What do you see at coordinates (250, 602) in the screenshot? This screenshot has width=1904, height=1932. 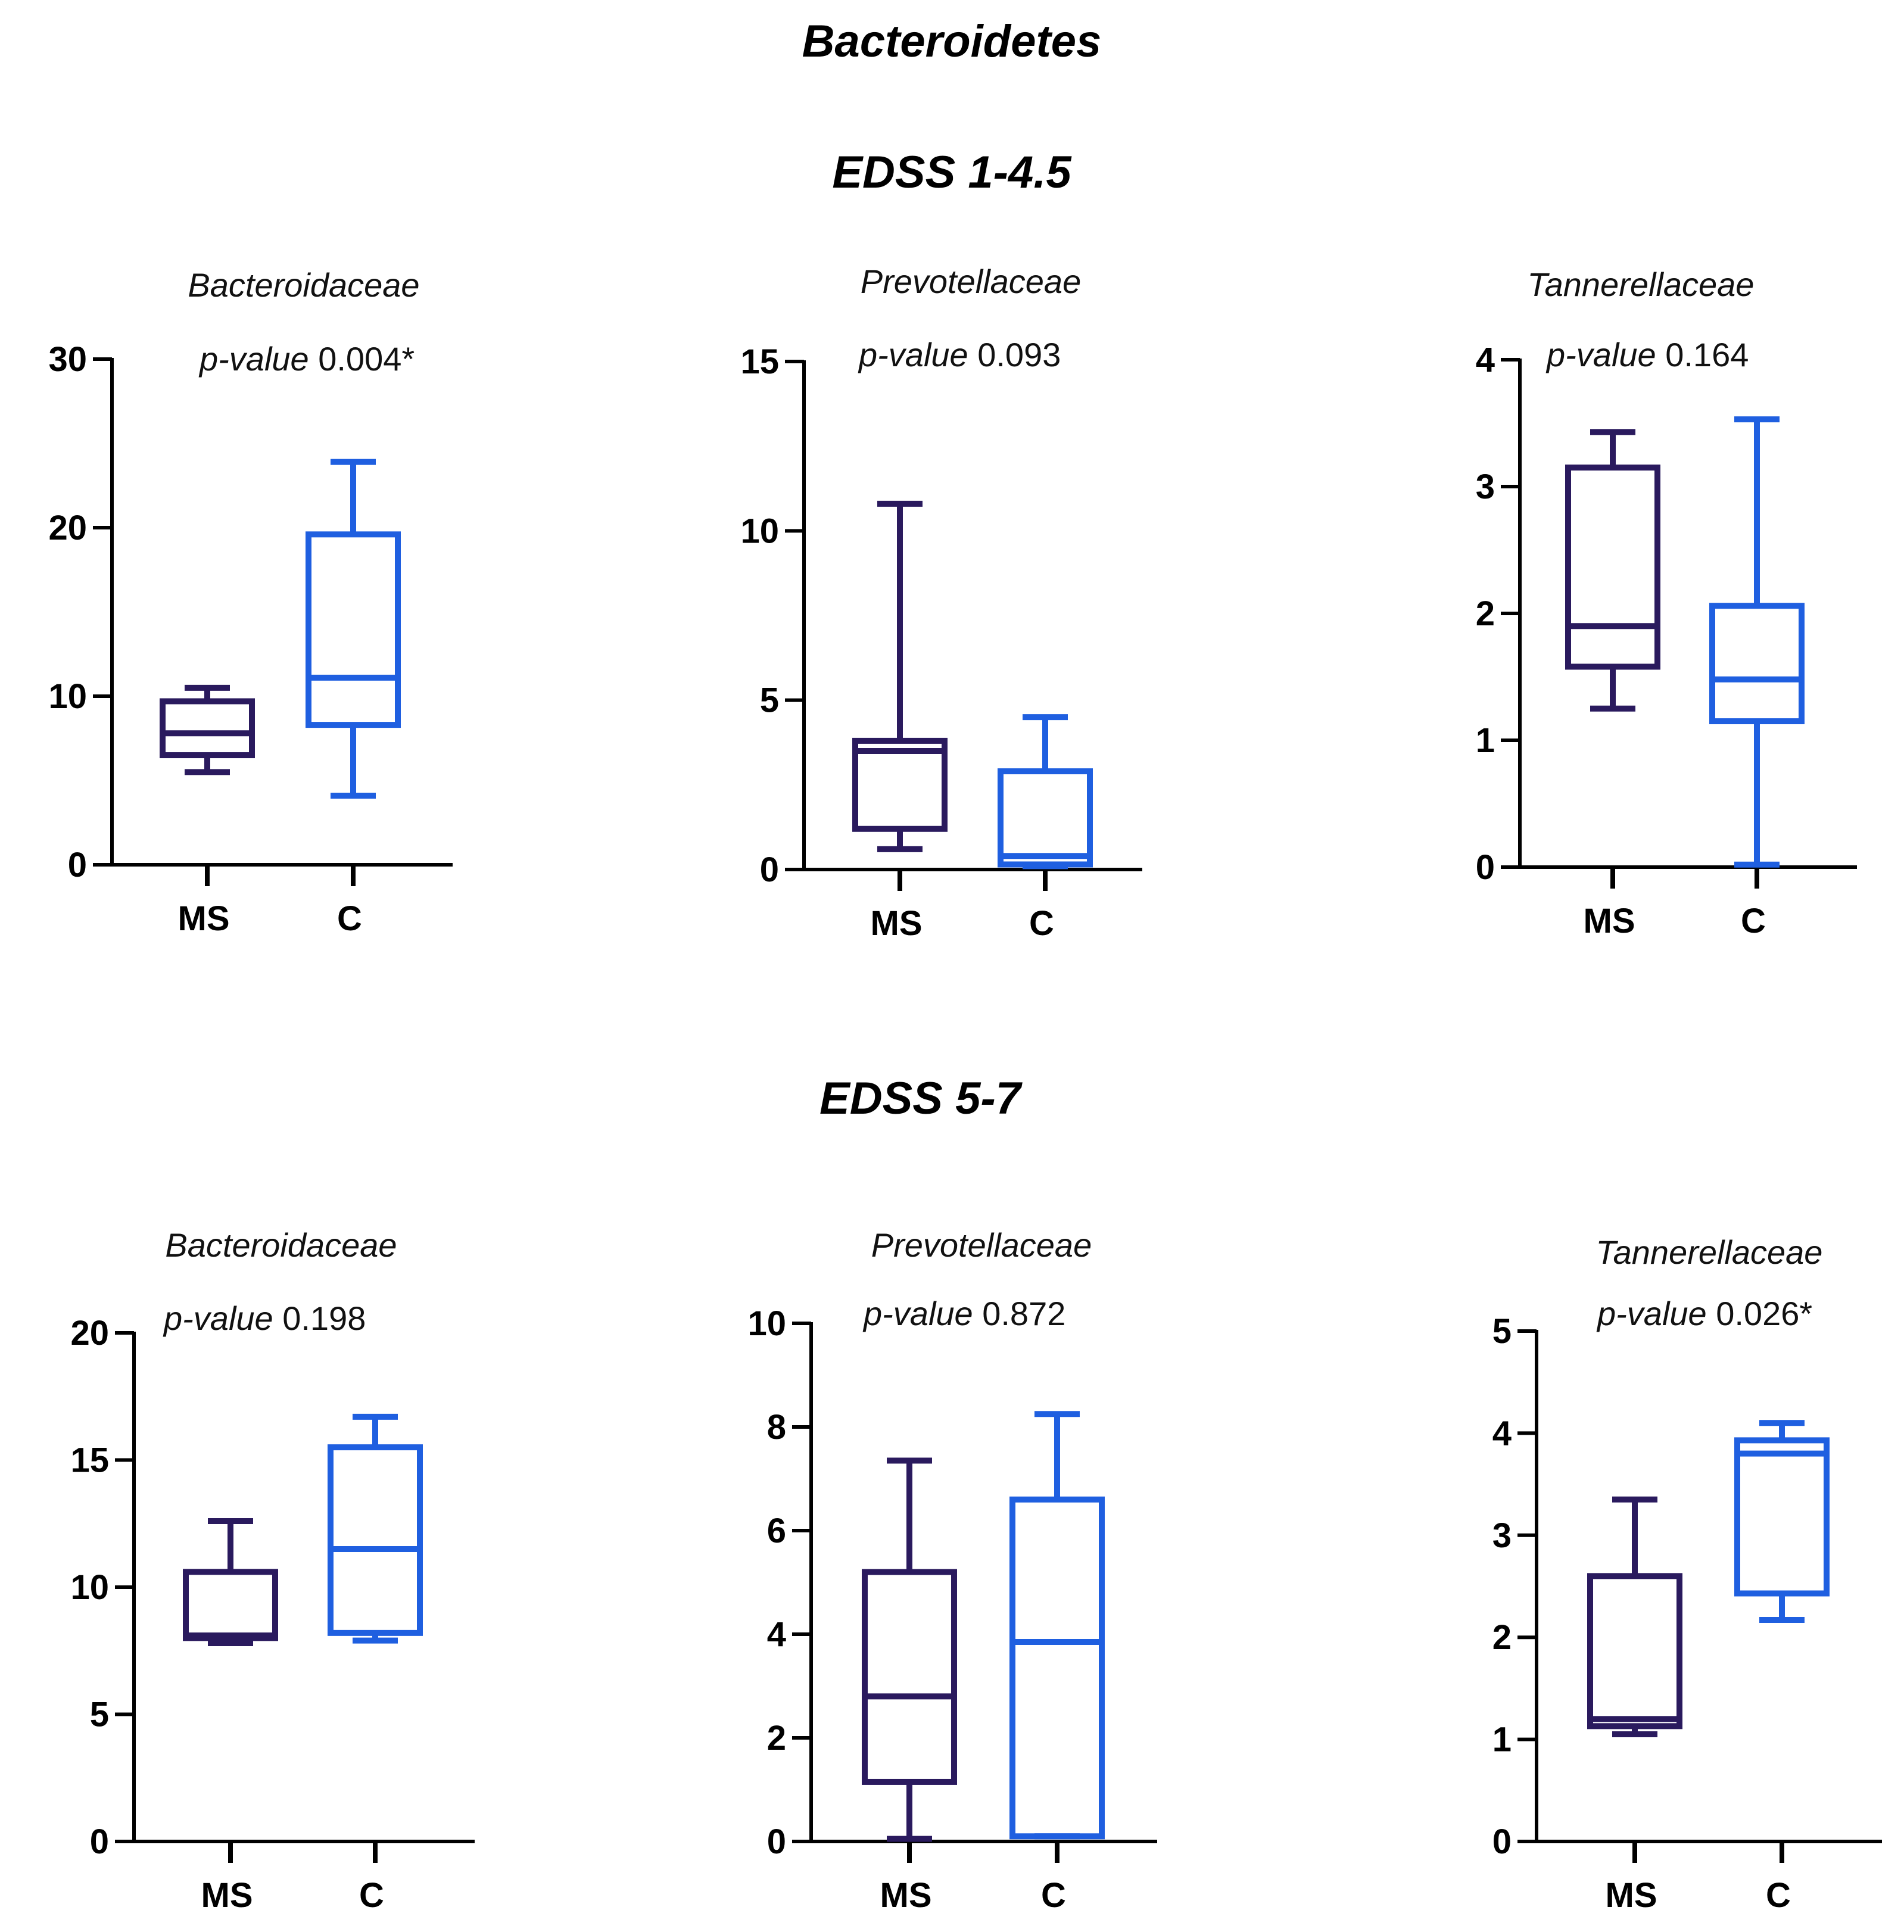 I see `panel-edss1-bacteroidaceae: Bacteroidaceae p-value 0.004* 0 10 20 30 MS C` at bounding box center [250, 602].